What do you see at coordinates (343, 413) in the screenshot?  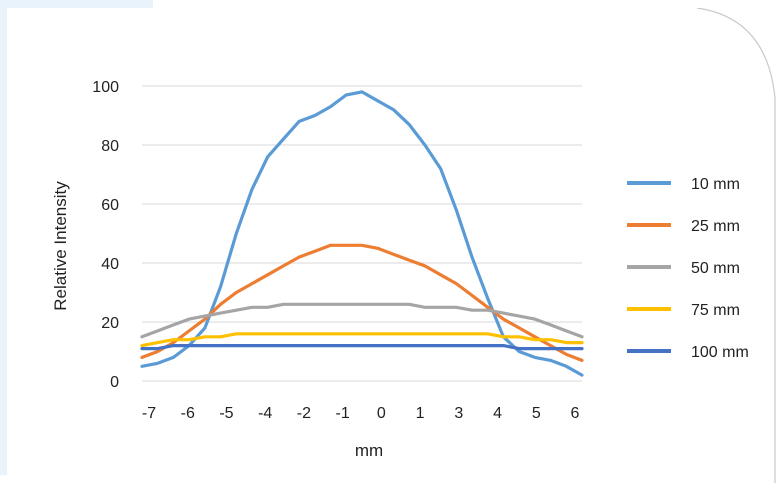 I see `x-tick-label: -1` at bounding box center [343, 413].